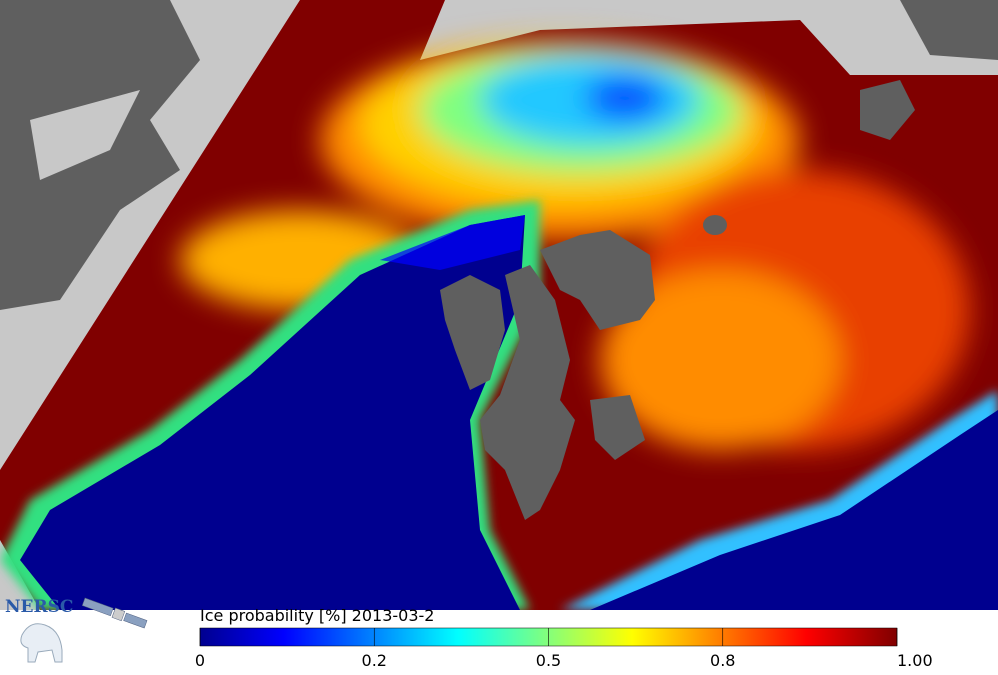 The height and width of the screenshot is (675, 998). I want to click on colorbar-tick-label: 0.2, so click(374, 660).